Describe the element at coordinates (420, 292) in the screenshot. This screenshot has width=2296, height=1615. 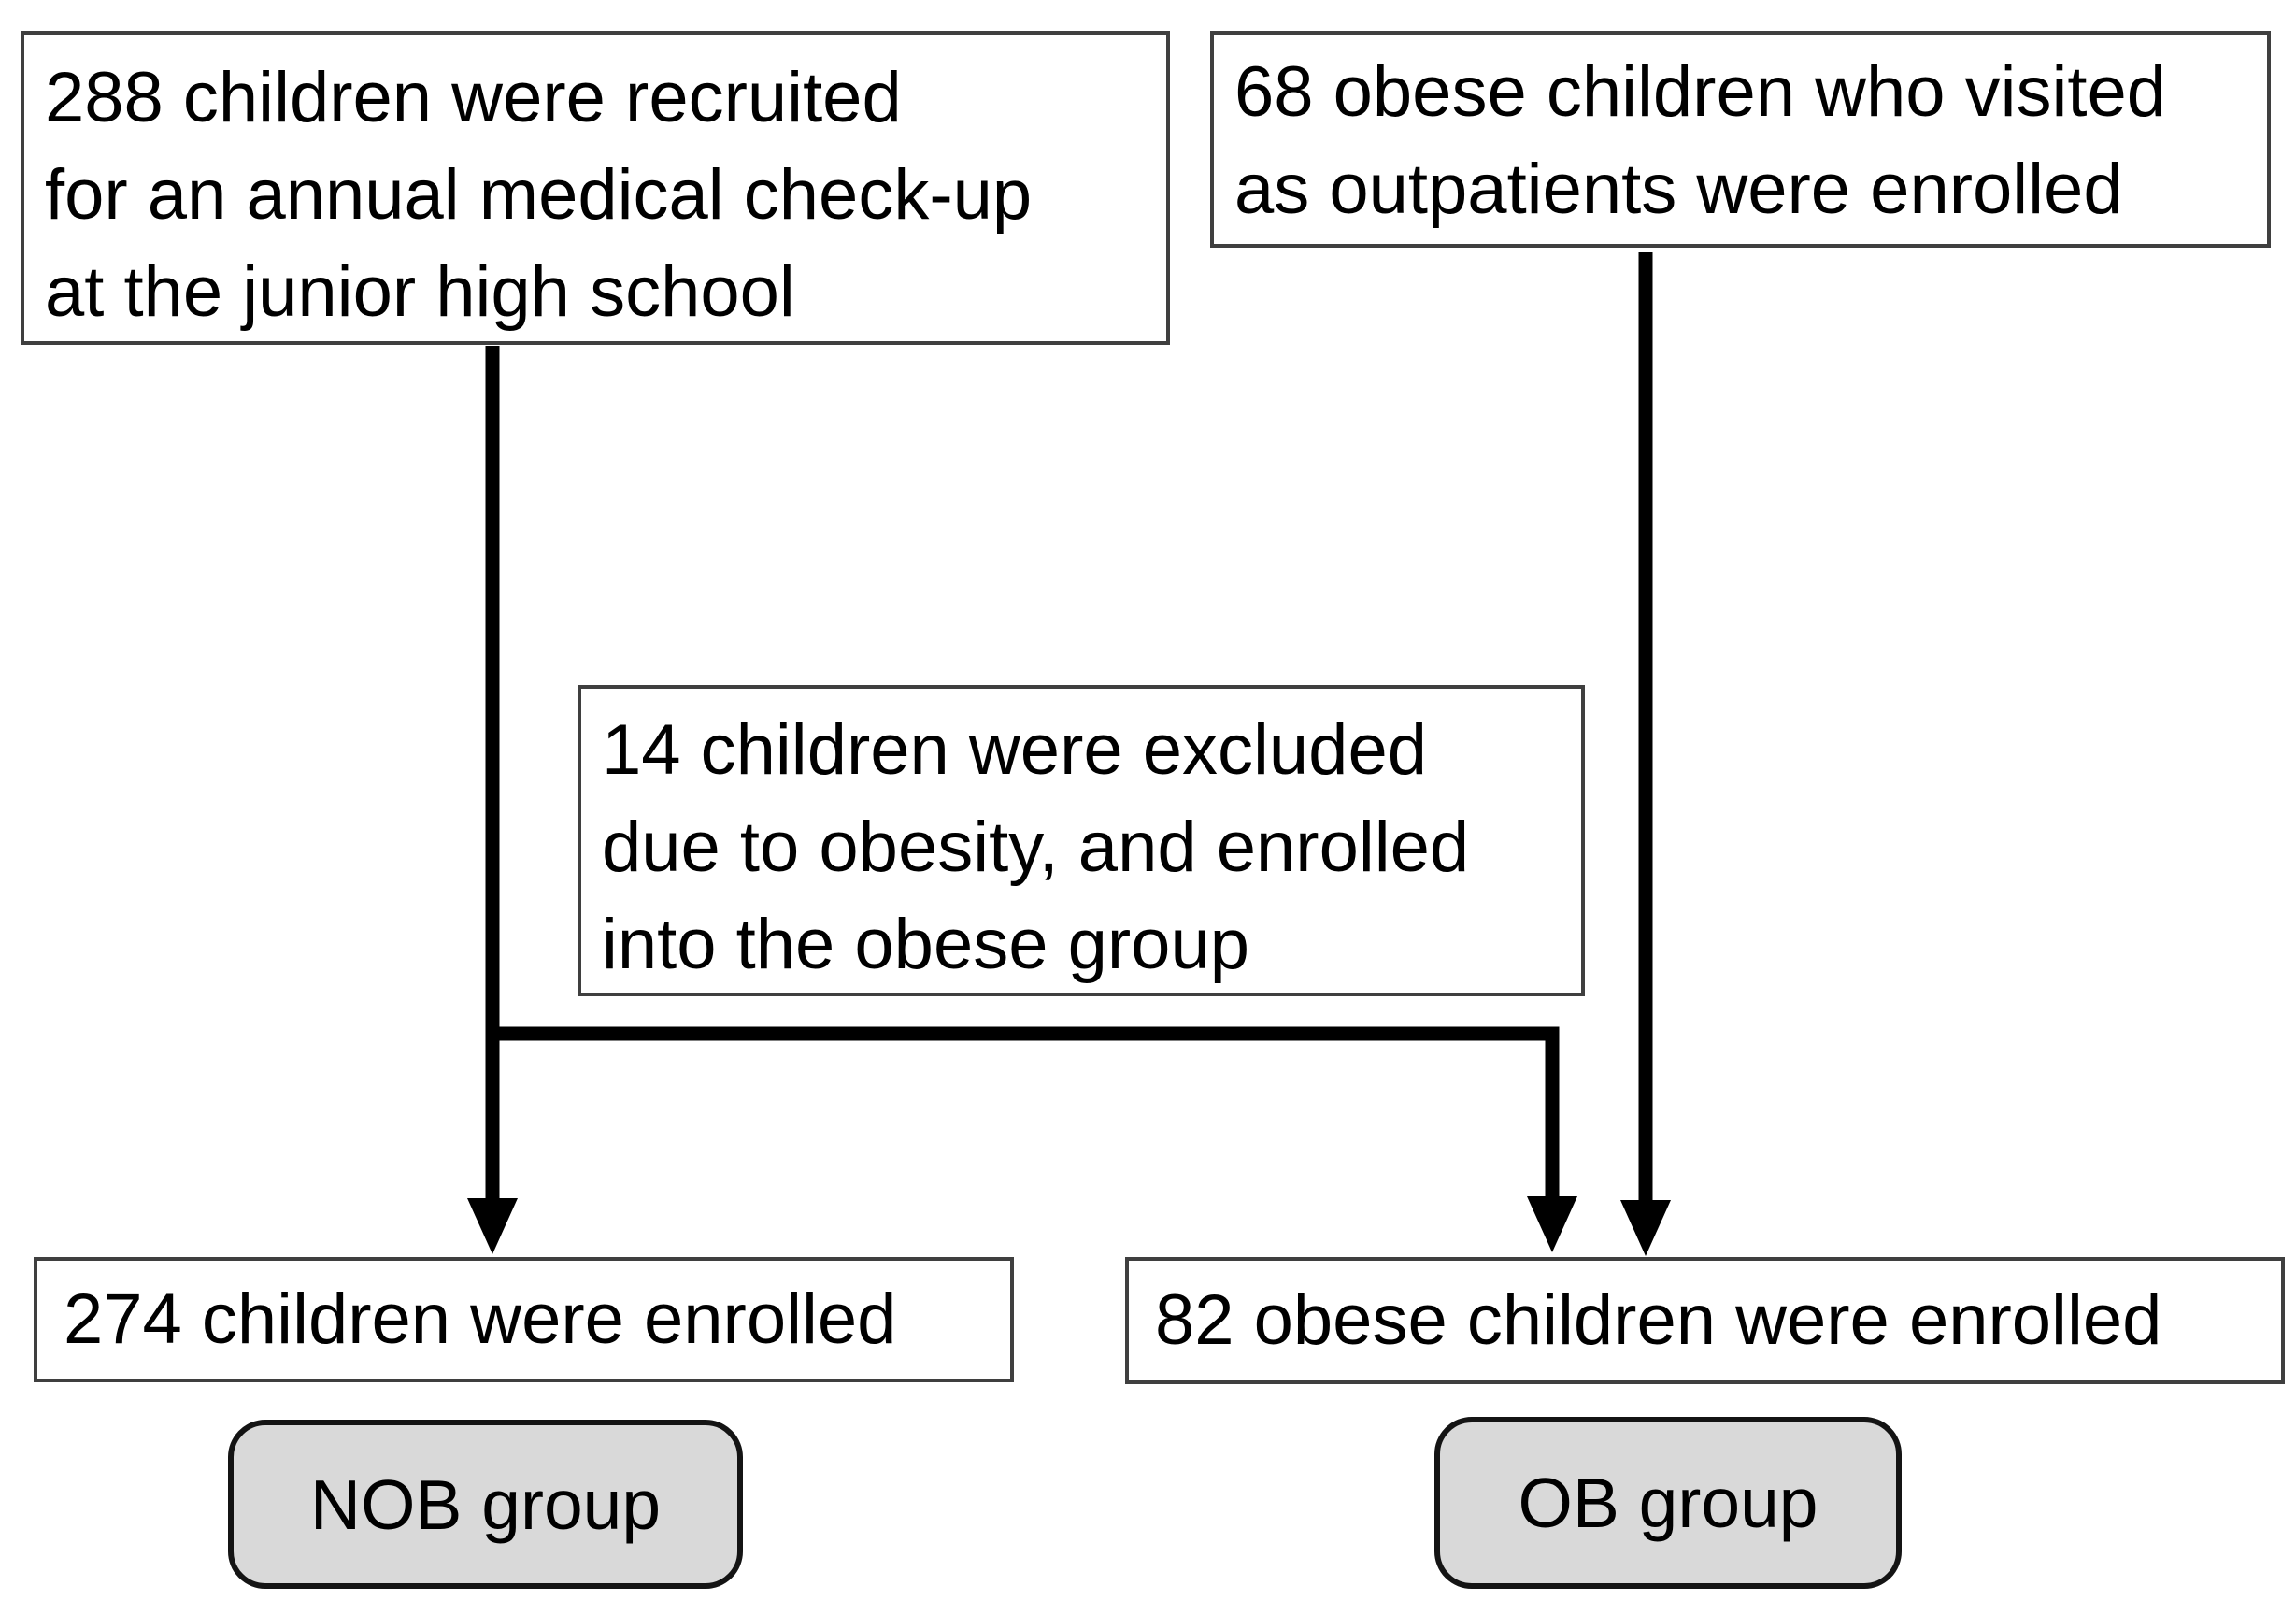
I see `recruited-box-line: at the junior high school` at that location.